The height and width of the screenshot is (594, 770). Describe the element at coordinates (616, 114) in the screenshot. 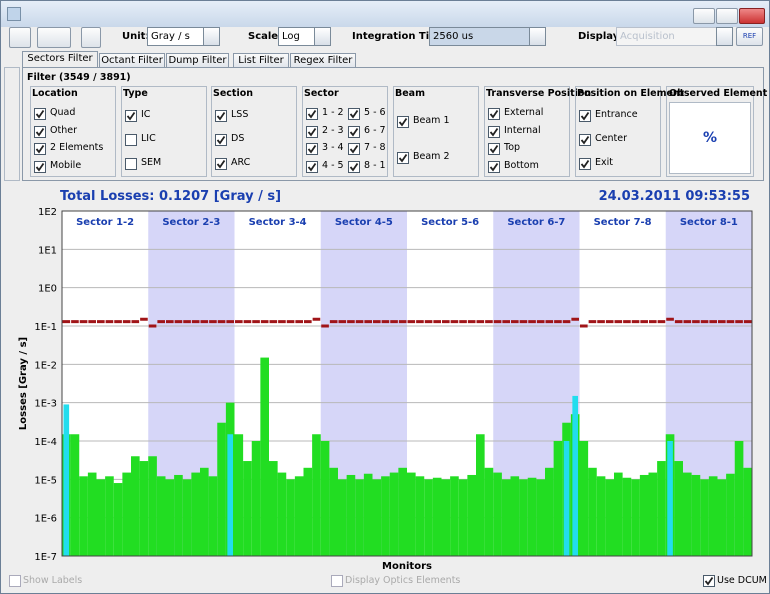

I see `filter-option: Entrance` at that location.